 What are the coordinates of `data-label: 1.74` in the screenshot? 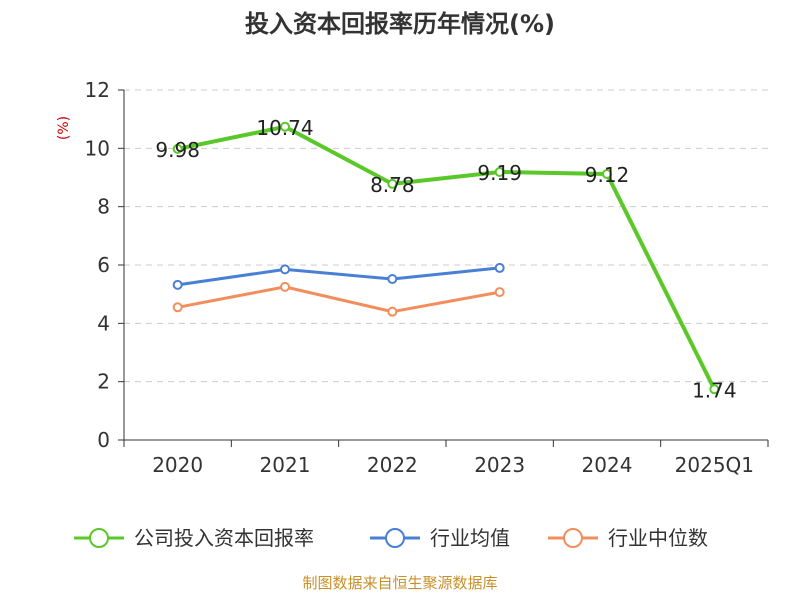 It's located at (714, 390).